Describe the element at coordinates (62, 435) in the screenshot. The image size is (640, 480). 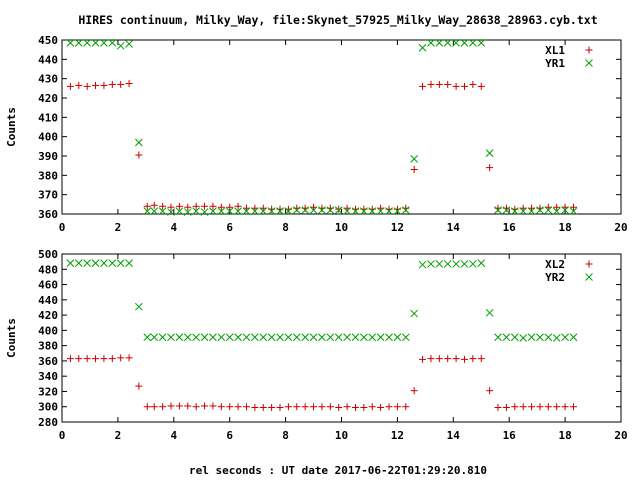
I see `x-tick-label: 0` at that location.